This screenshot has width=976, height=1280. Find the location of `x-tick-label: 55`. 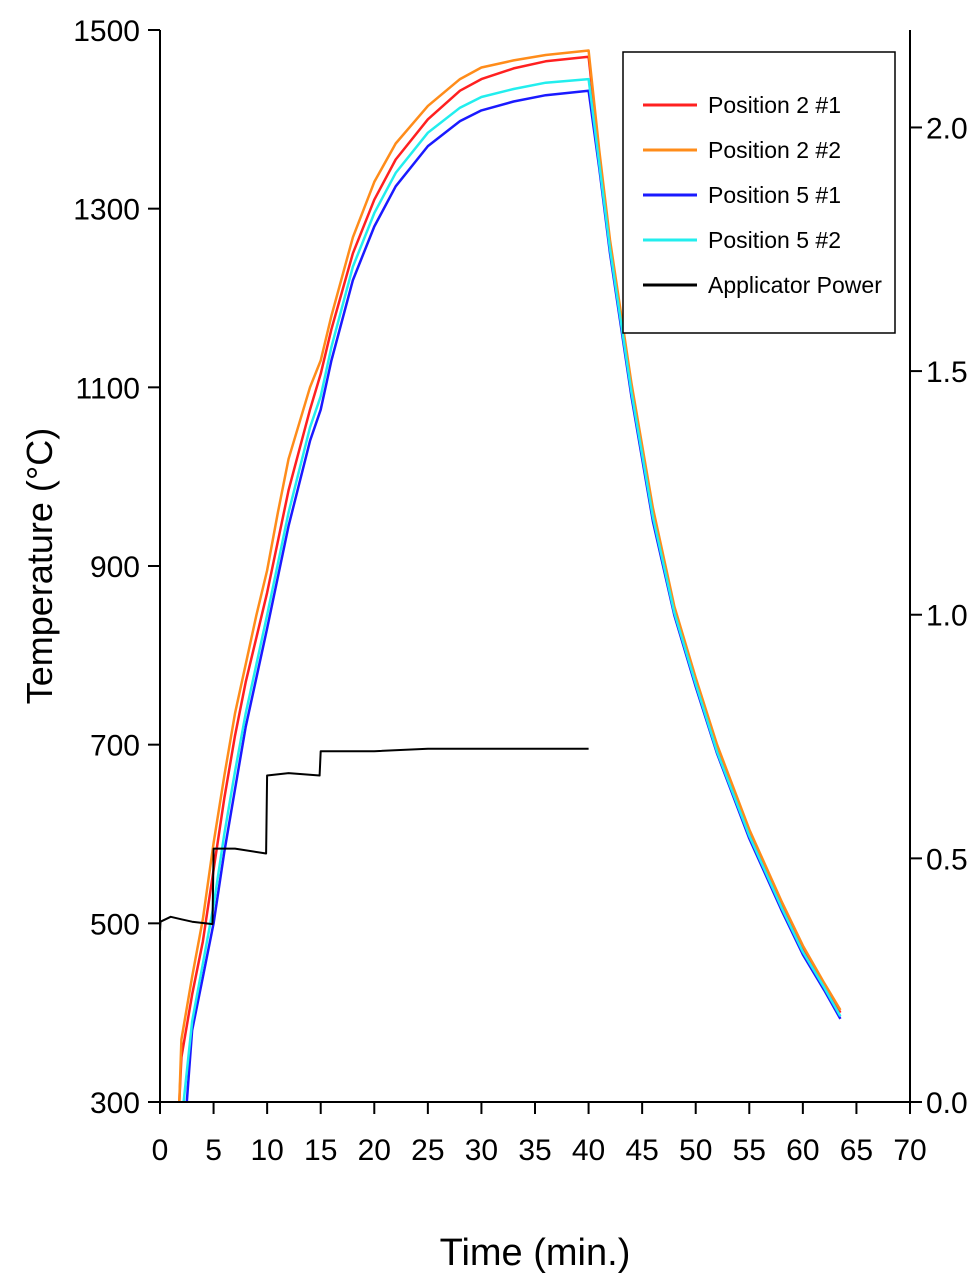

x-tick-label: 55 is located at coordinates (749, 1150).